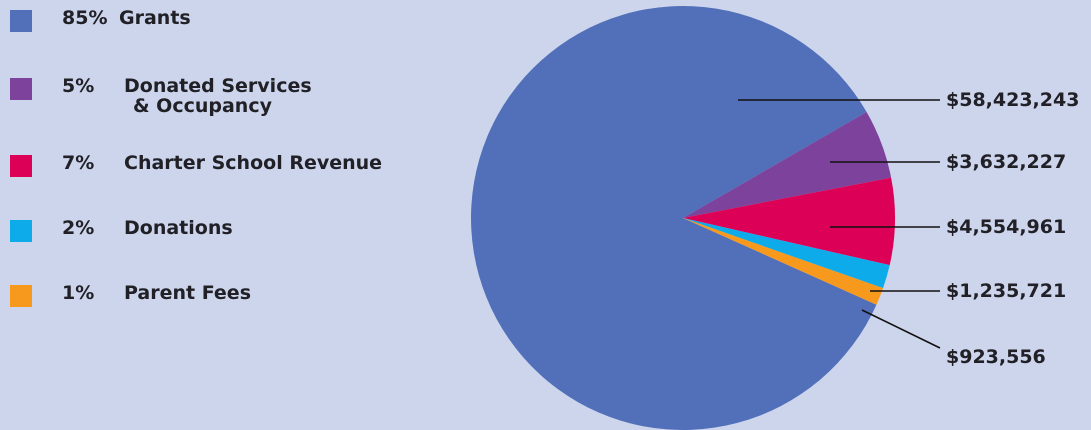  What do you see at coordinates (202, 106) in the screenshot?
I see `legend-label-donated-services-line2: & Occupancy` at bounding box center [202, 106].